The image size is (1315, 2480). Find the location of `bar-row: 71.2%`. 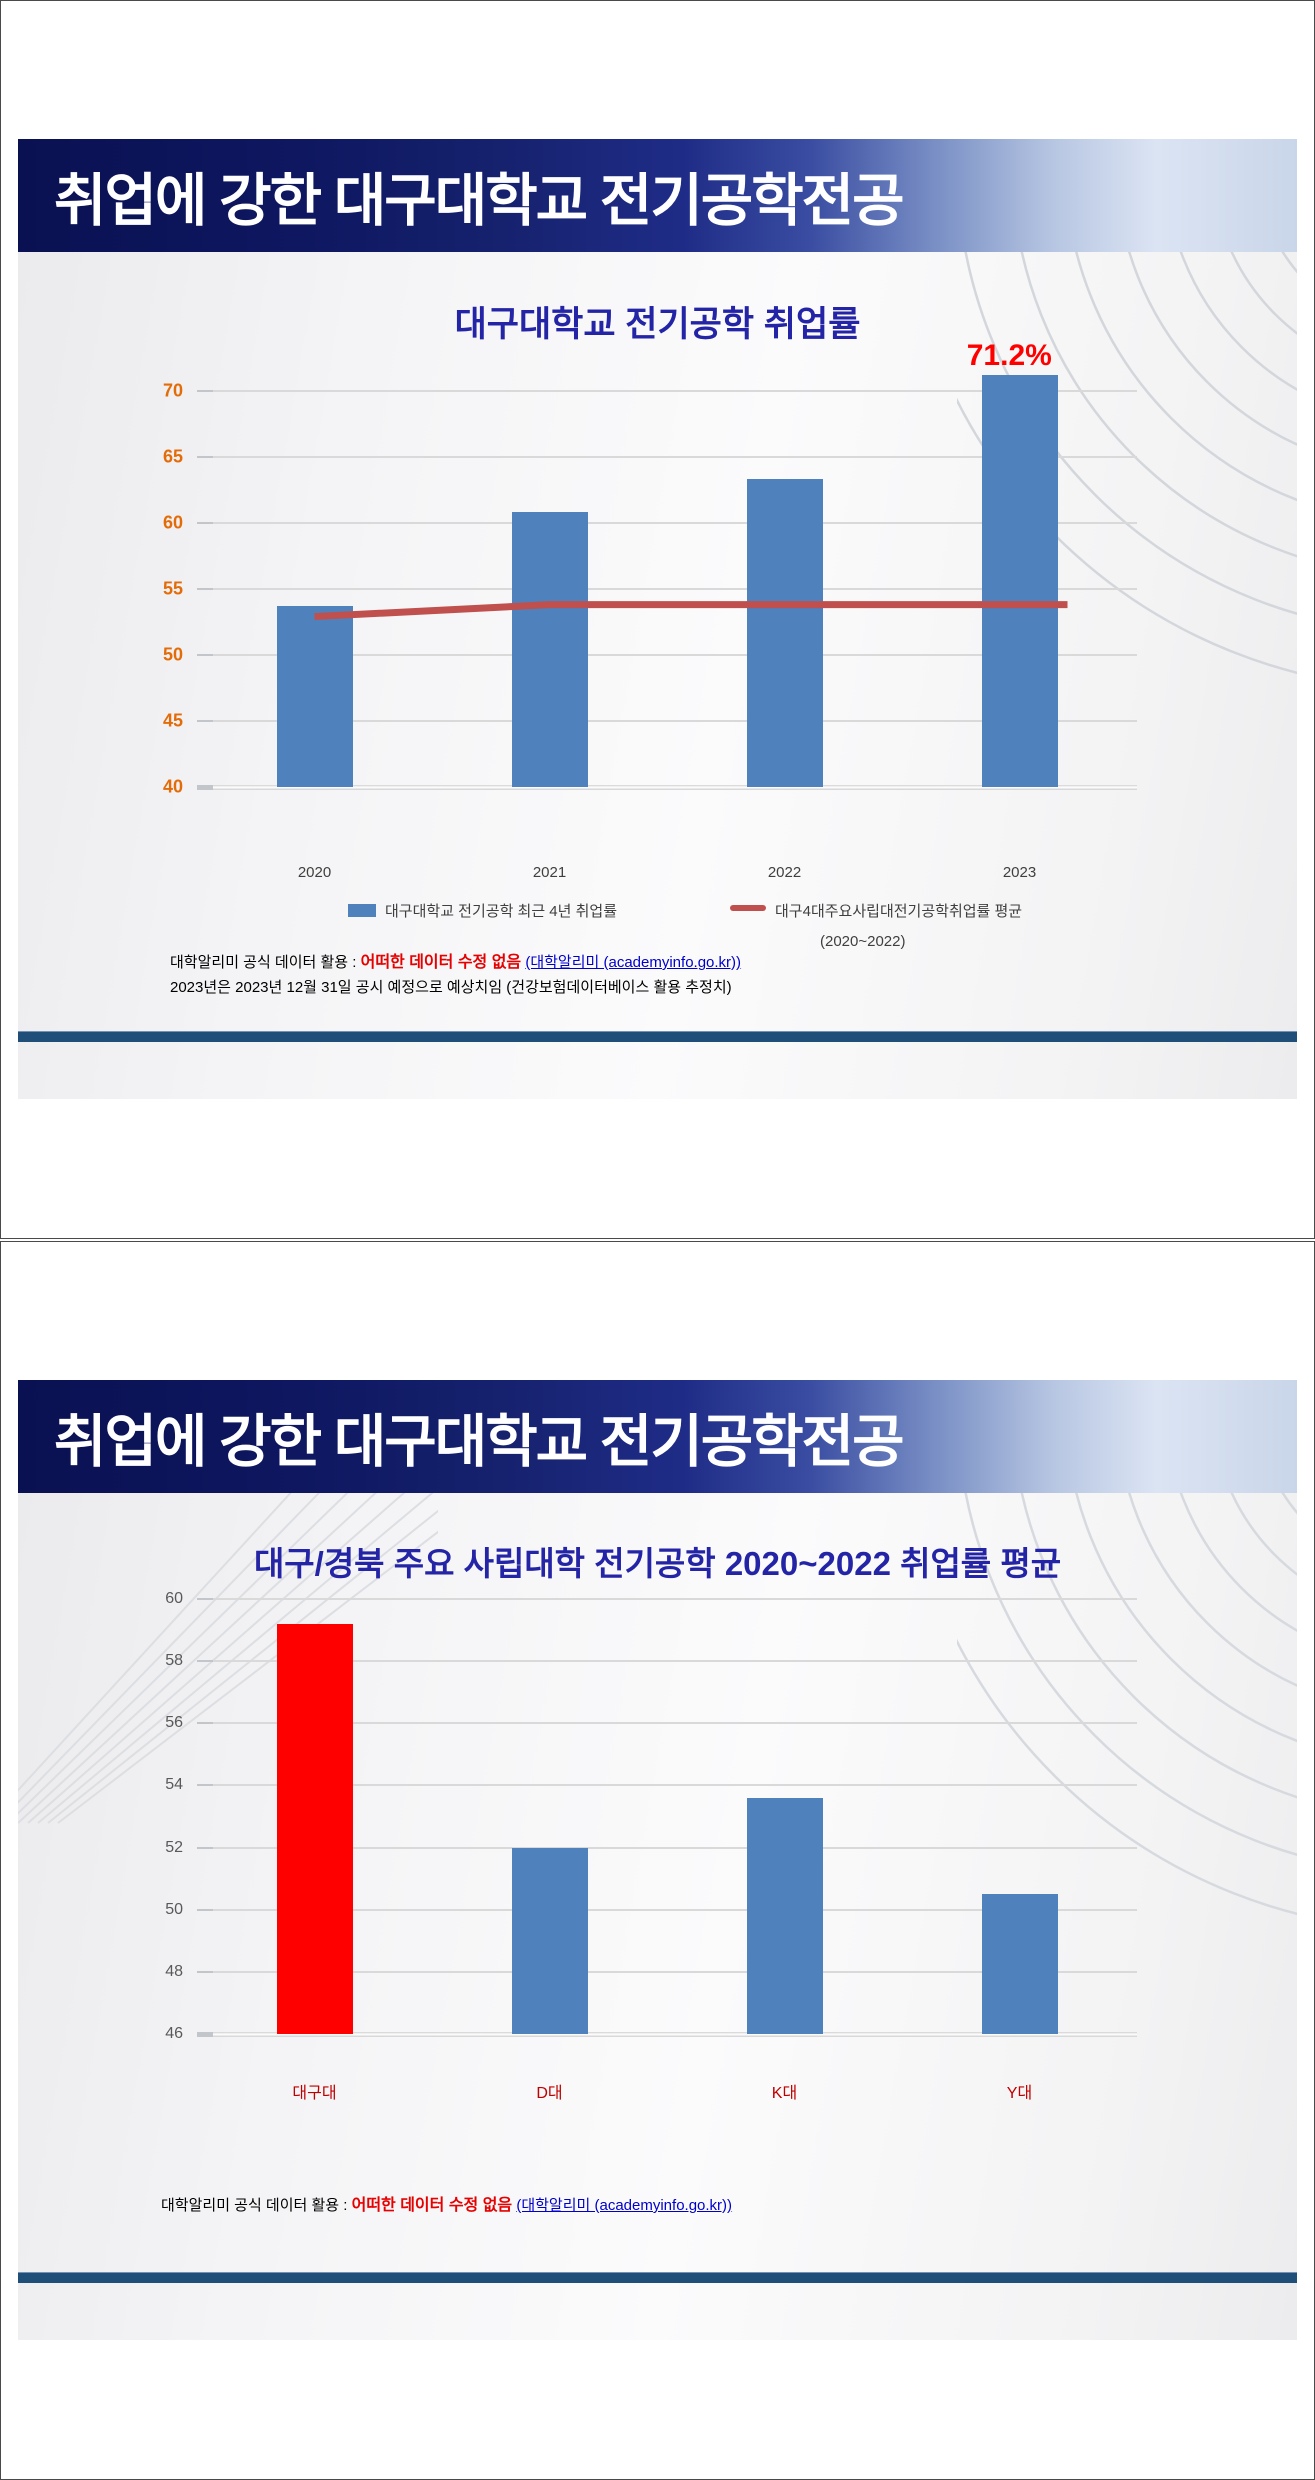

bar-row: 71.2% is located at coordinates (667, 563).